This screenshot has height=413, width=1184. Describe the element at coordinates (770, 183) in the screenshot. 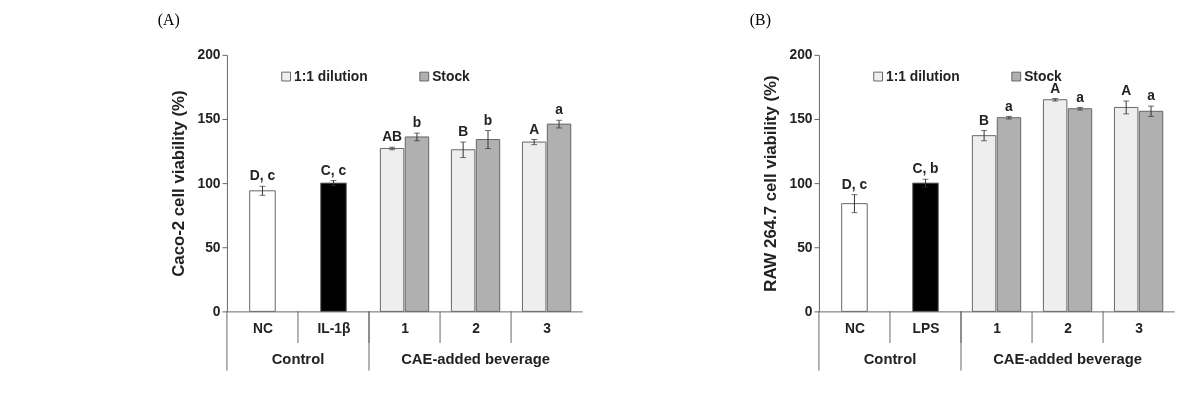

I see `y-axis-title: RAW 264.7 cell viability (%)` at that location.